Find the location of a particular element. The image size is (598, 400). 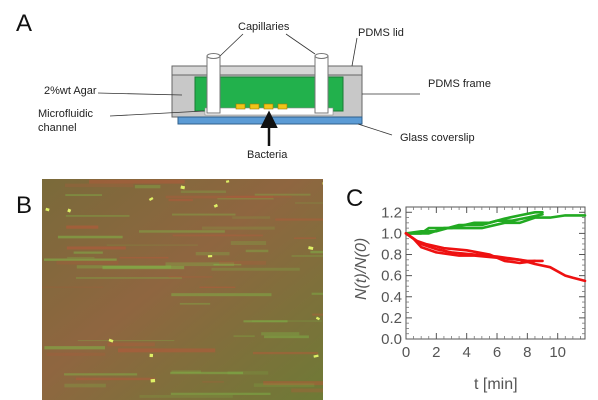

label-capillaries: Capillaries is located at coordinates (264, 27).